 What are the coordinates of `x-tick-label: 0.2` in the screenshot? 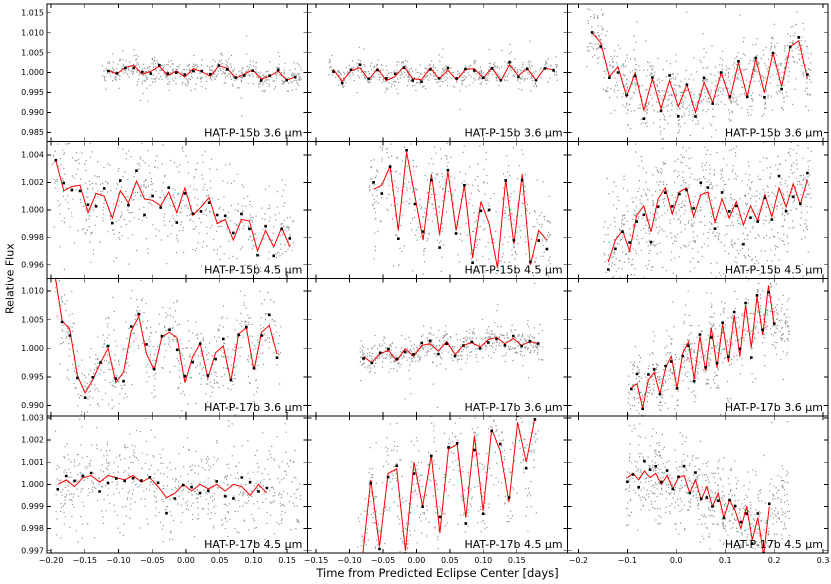 It's located at (774, 560).